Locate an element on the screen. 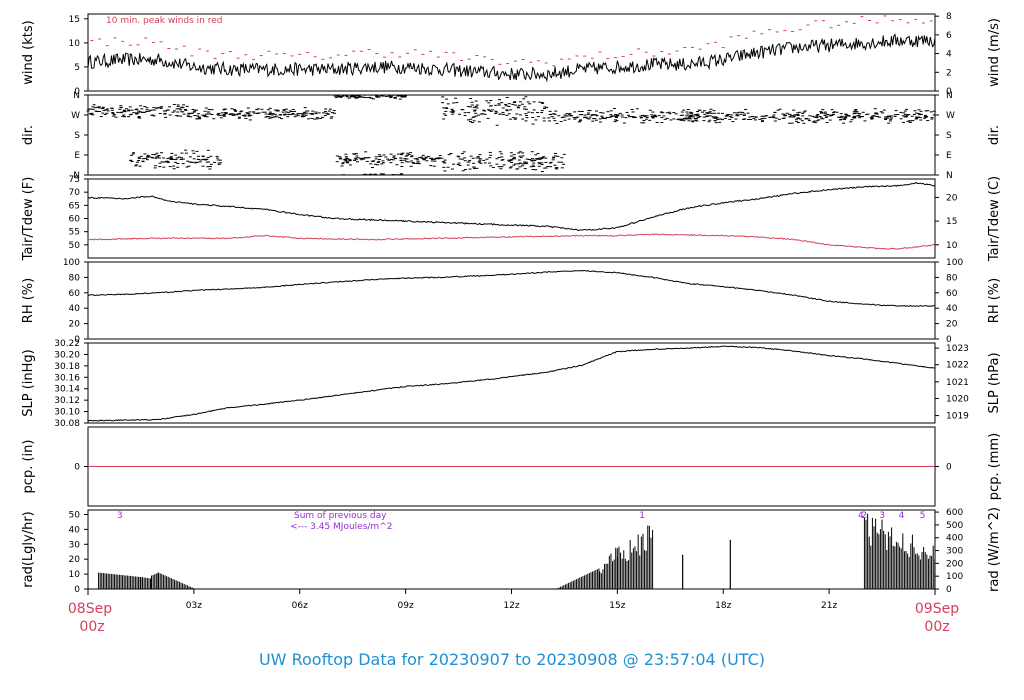  right-tick-label: 10 is located at coordinates (952, 246).